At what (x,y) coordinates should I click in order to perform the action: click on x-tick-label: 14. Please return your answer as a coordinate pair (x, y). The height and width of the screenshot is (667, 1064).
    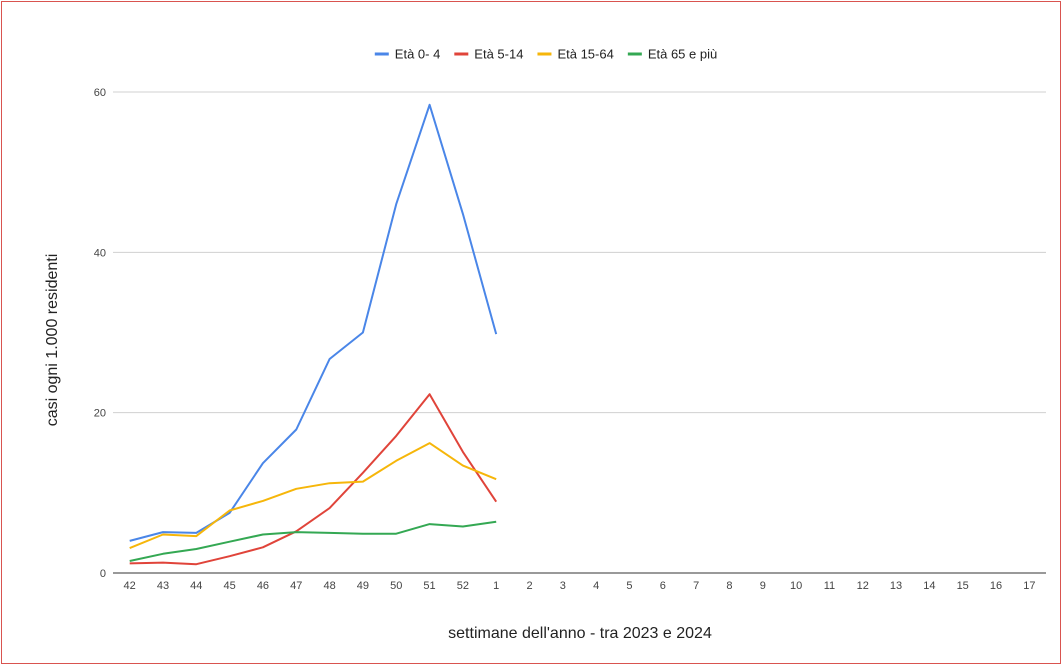
    Looking at the image, I should click on (929, 586).